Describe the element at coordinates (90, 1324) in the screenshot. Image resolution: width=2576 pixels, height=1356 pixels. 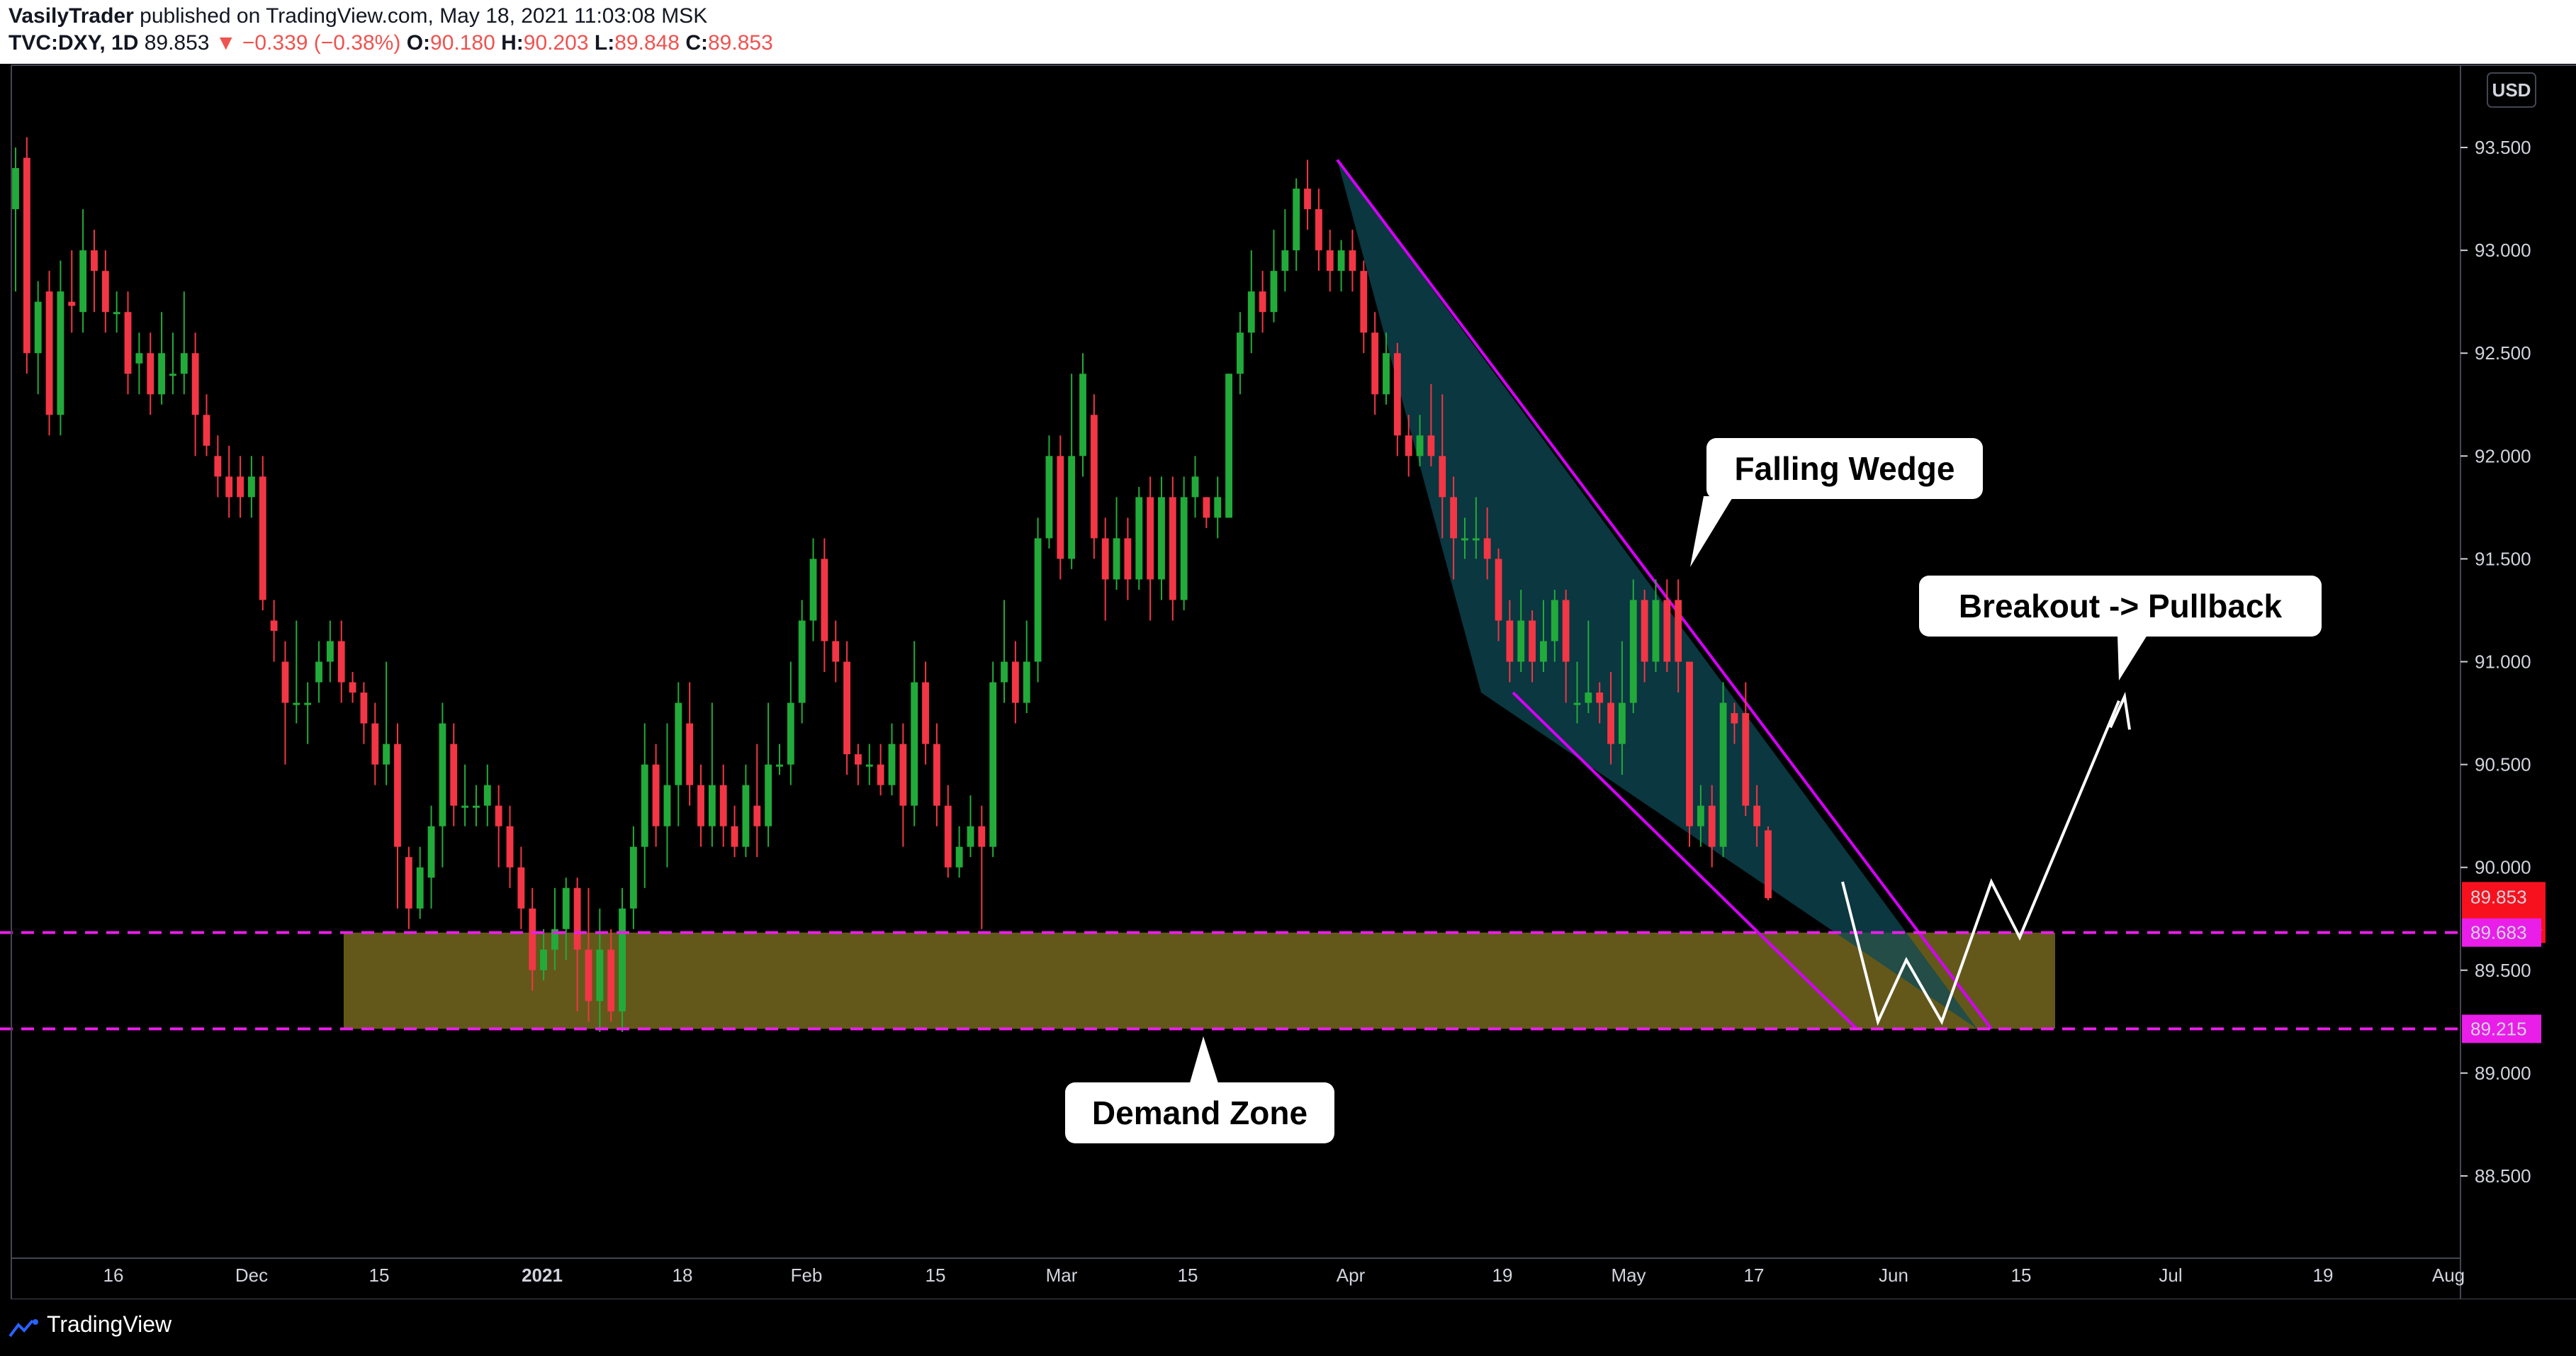
I see `tradingview-logo: TradingView` at that location.